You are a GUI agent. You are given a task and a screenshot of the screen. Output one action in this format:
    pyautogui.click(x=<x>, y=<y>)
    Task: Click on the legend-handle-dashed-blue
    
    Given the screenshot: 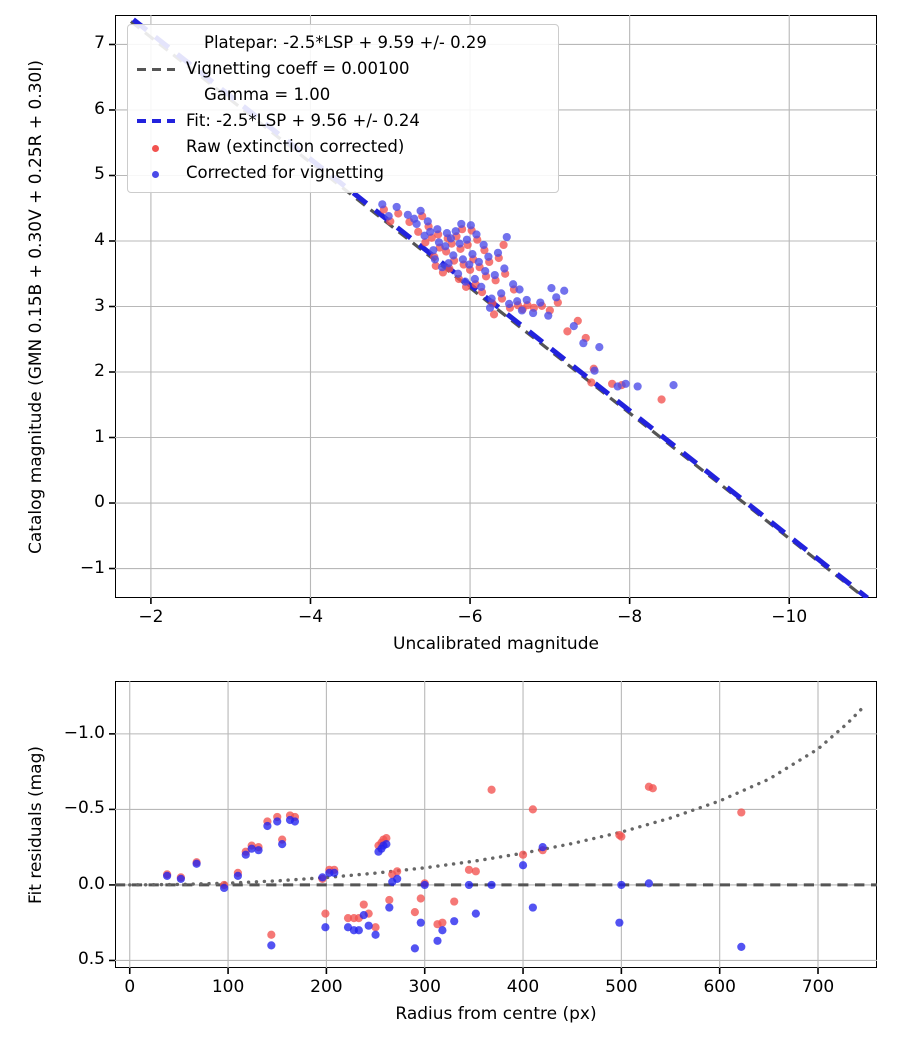 What is the action you would take?
    pyautogui.click(x=156, y=121)
    